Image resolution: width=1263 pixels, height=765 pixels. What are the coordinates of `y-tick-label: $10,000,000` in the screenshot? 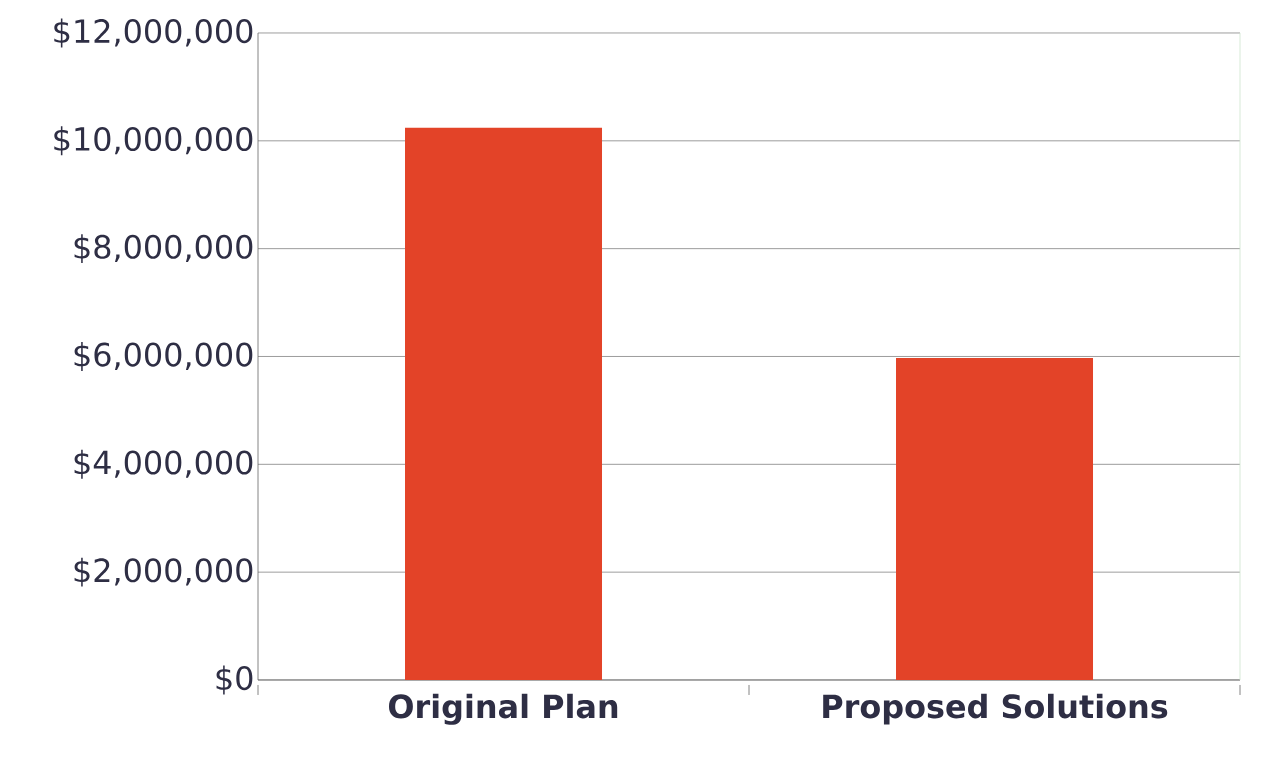 It's located at (153, 141).